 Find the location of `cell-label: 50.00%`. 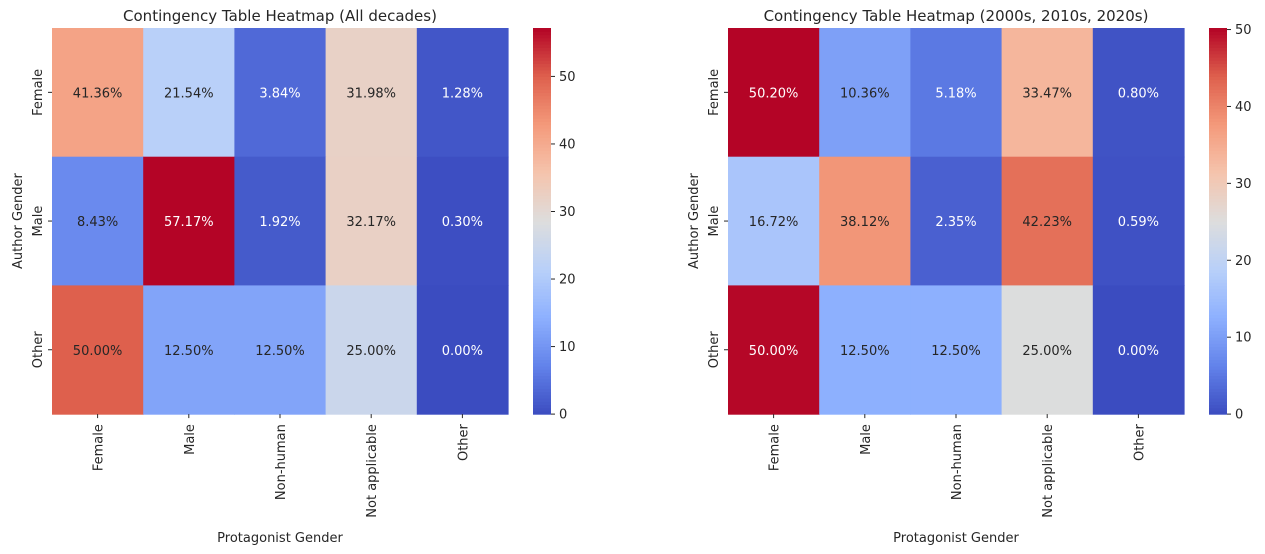

cell-label: 50.00% is located at coordinates (98, 351).